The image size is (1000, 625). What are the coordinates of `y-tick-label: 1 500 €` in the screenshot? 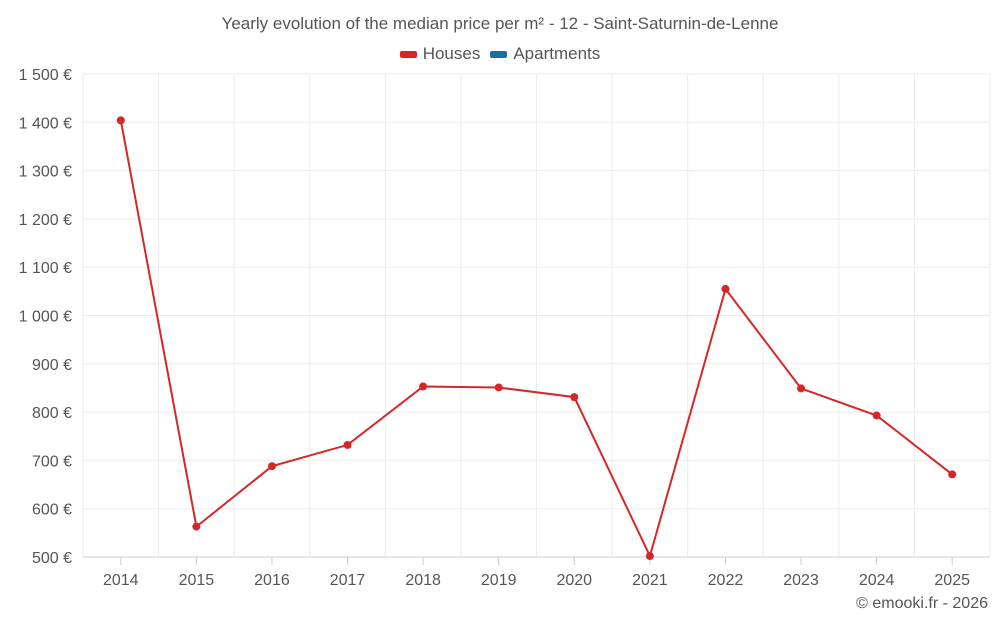 It's located at (45, 75).